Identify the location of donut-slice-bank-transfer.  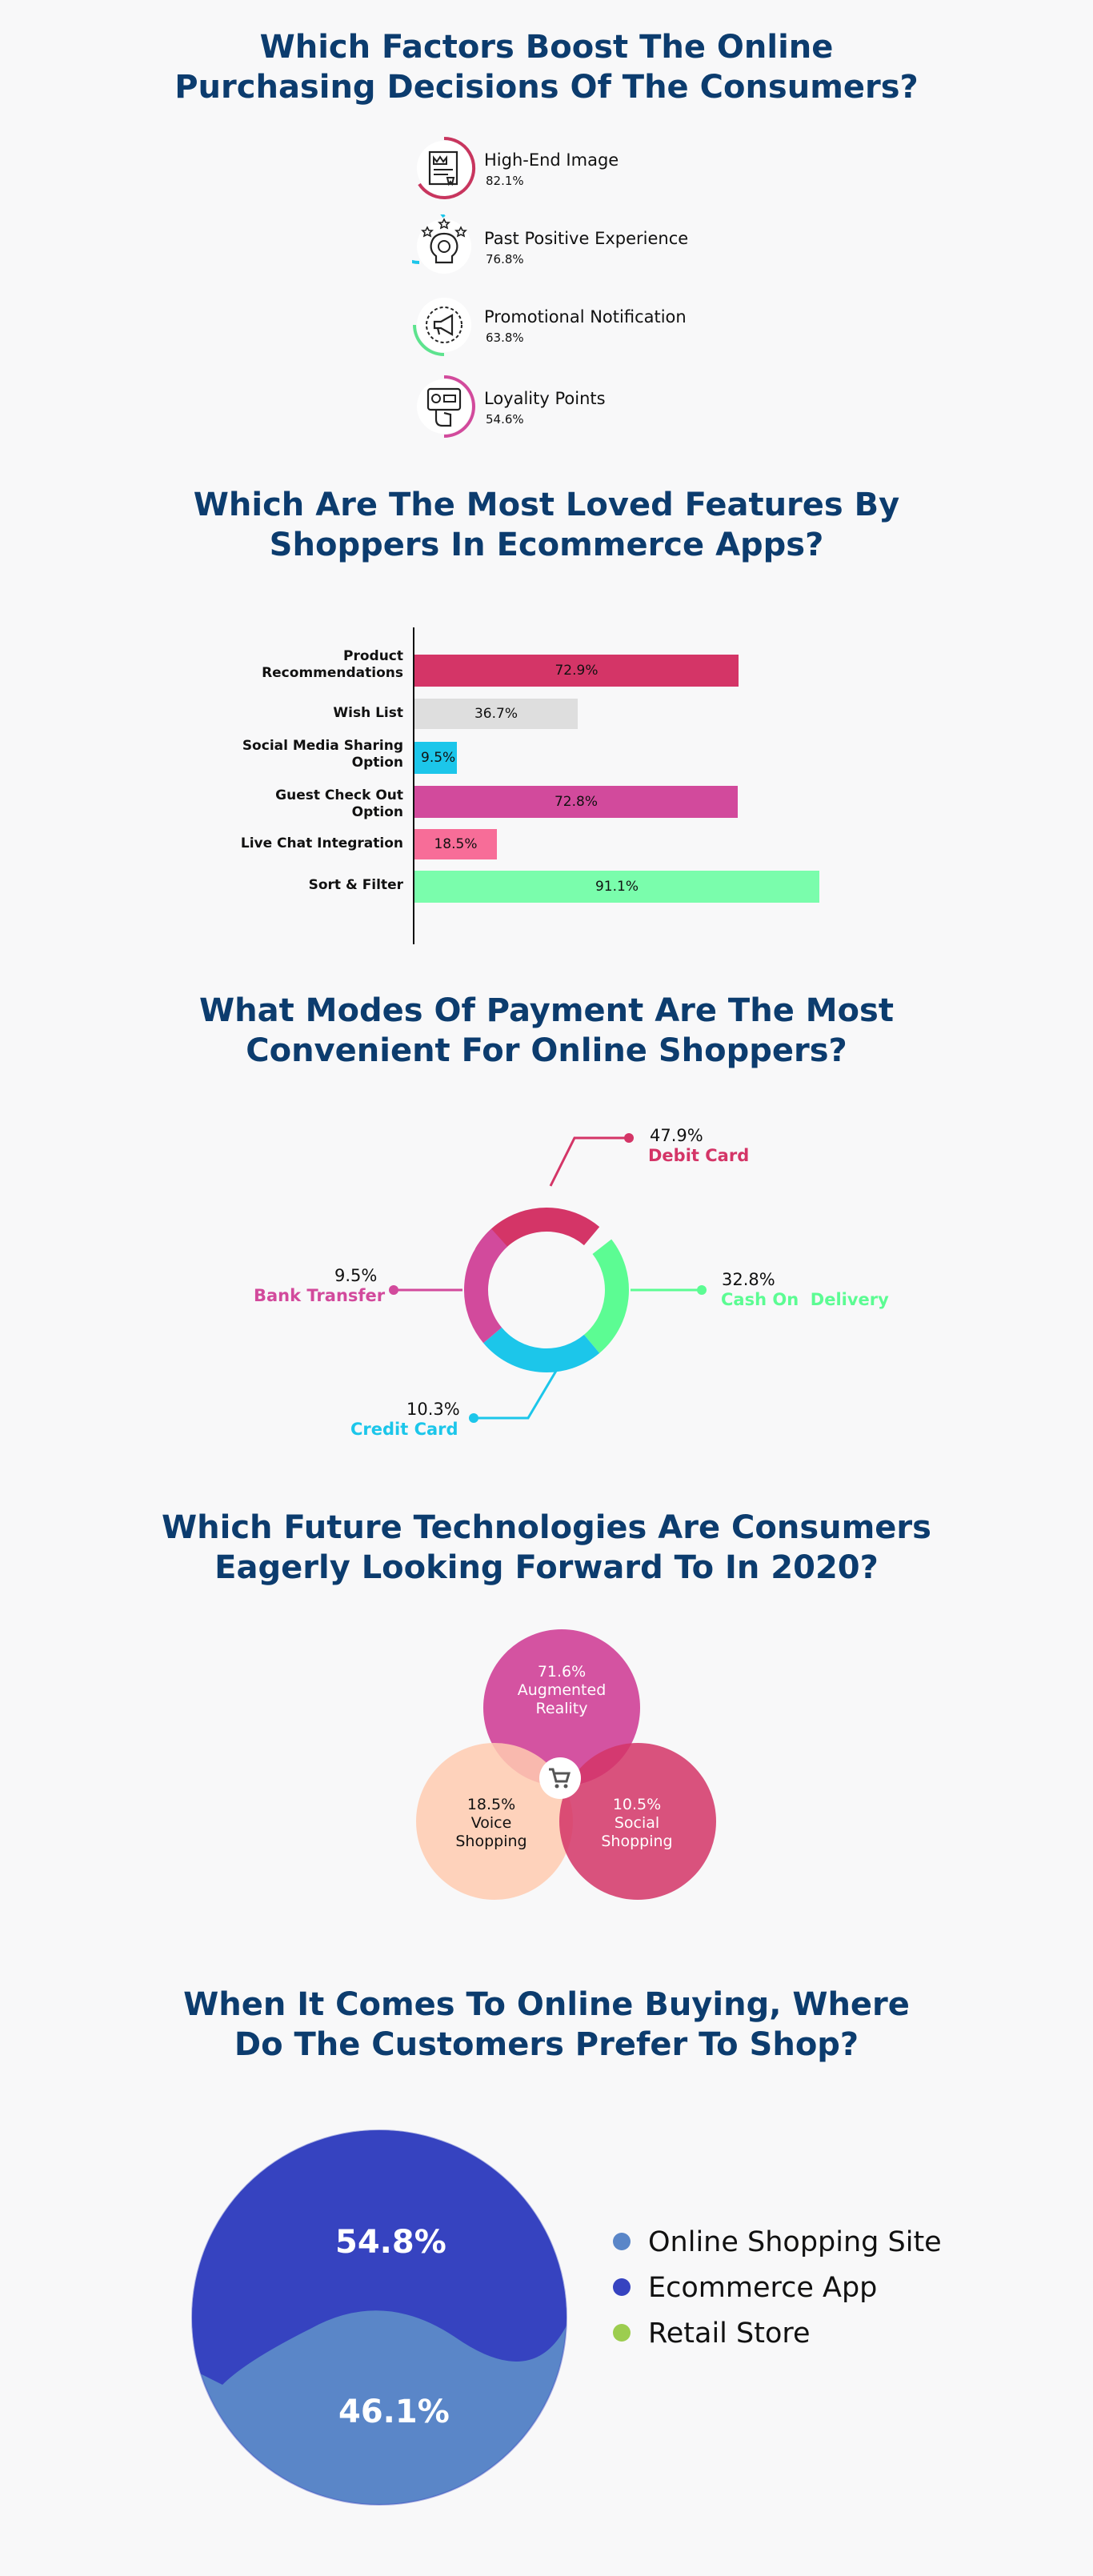
(486, 1286).